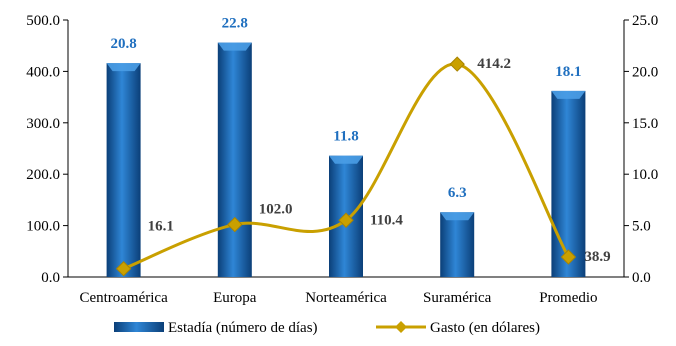 This screenshot has width=676, height=346. What do you see at coordinates (645, 175) in the screenshot?
I see `right-tick-label: 10.0` at bounding box center [645, 175].